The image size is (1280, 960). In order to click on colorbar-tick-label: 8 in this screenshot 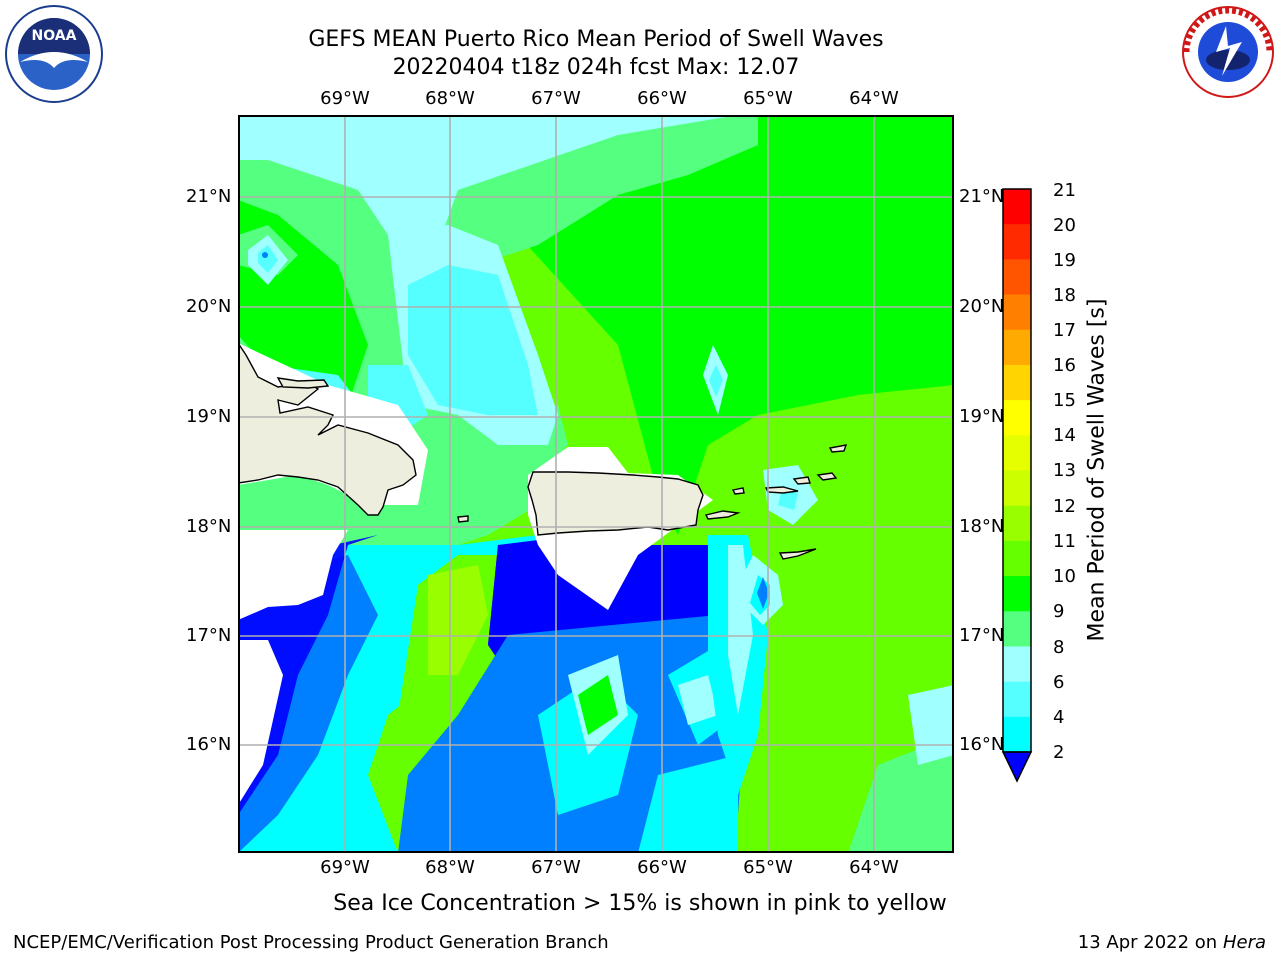, I will do `click(1059, 647)`.